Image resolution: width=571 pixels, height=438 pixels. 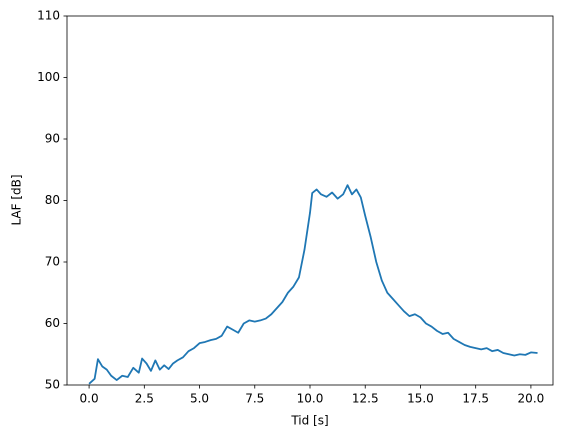 What do you see at coordinates (48, 77) in the screenshot?
I see `y-tick-label: 100` at bounding box center [48, 77].